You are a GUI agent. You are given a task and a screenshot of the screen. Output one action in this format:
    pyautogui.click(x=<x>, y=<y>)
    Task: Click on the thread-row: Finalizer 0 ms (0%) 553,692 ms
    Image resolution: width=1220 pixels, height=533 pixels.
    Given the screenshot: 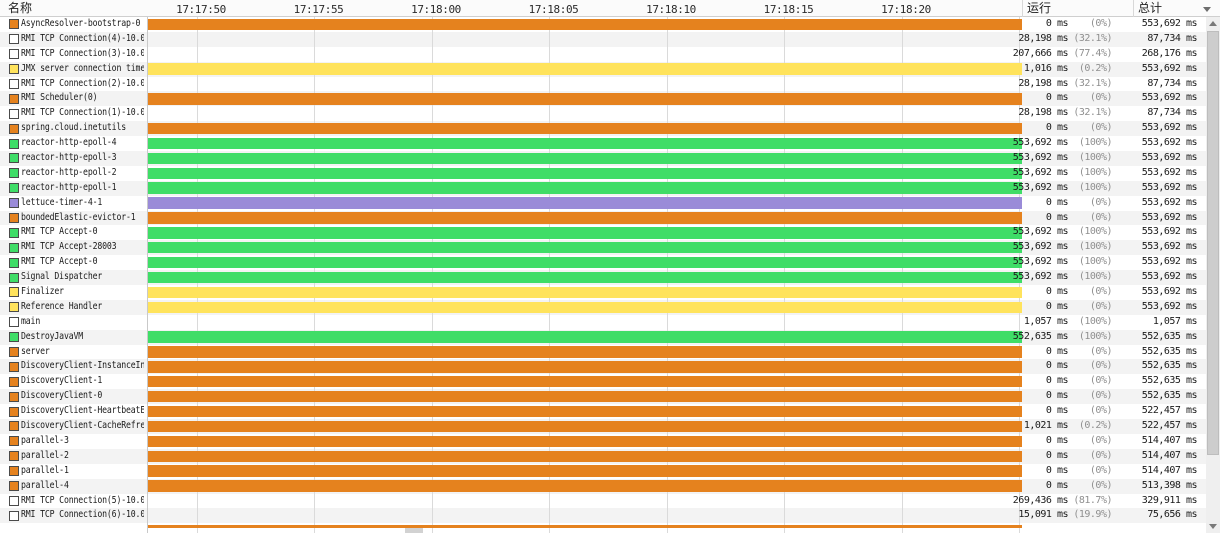 What is the action you would take?
    pyautogui.click(x=610, y=292)
    